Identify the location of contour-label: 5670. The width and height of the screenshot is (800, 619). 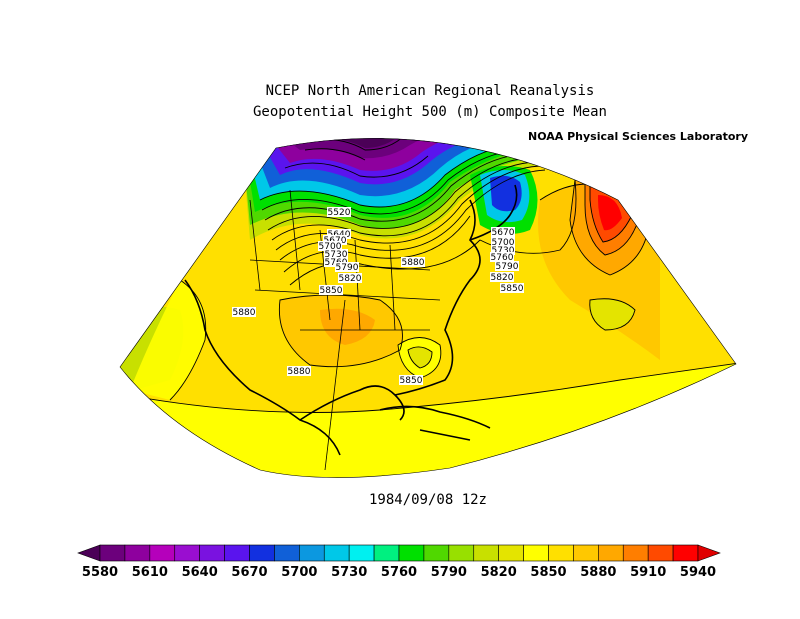
(503, 232).